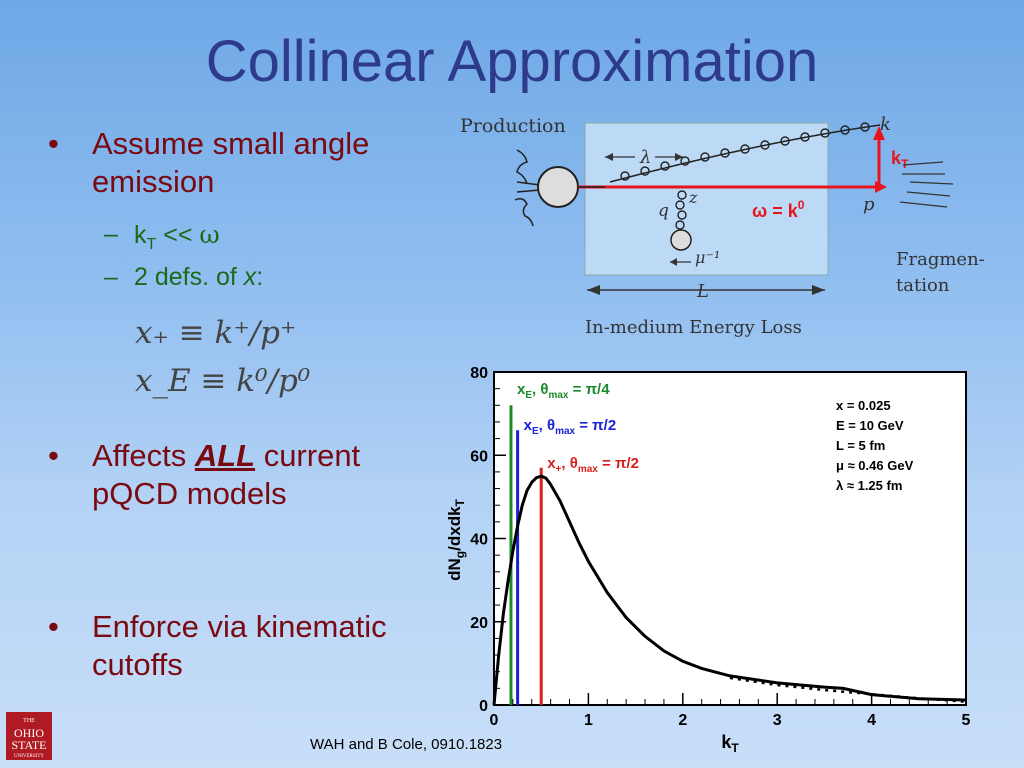  I want to click on fragmentation-label-1: Fragmen-, so click(940, 259).